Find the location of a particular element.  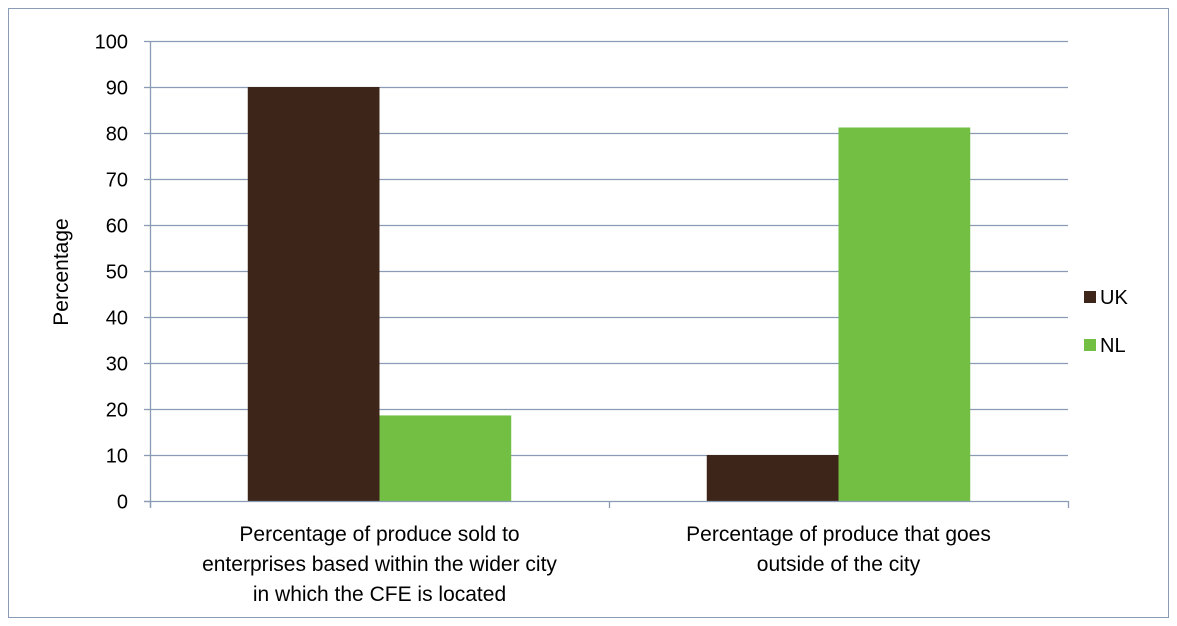

x-category-label: outside of the city is located at coordinates (839, 564).